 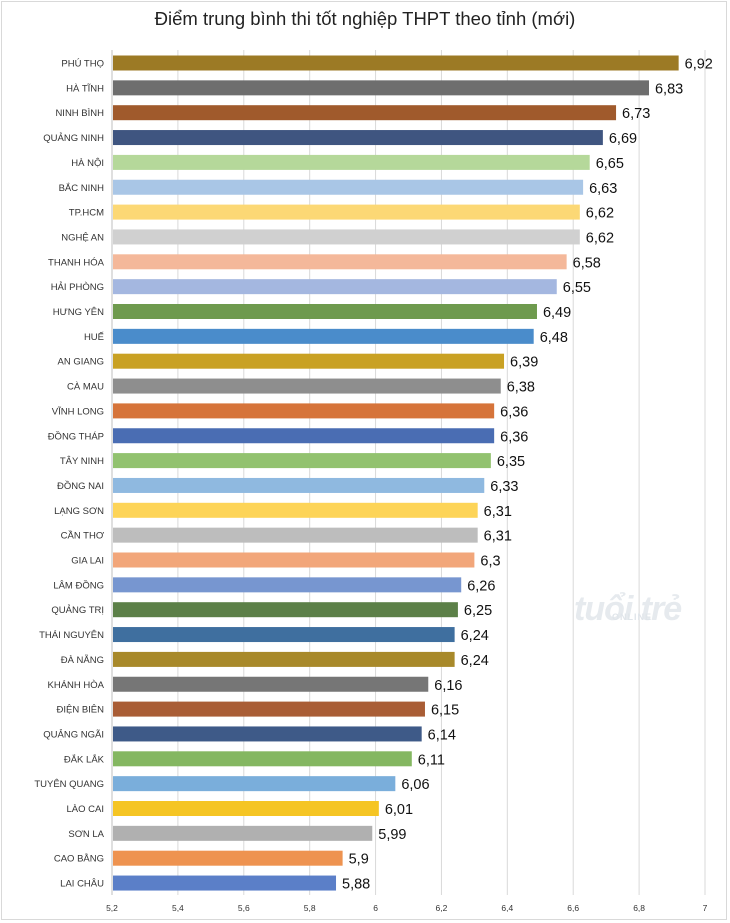 What do you see at coordinates (507, 908) in the screenshot?
I see `x-tick-label: 6,4` at bounding box center [507, 908].